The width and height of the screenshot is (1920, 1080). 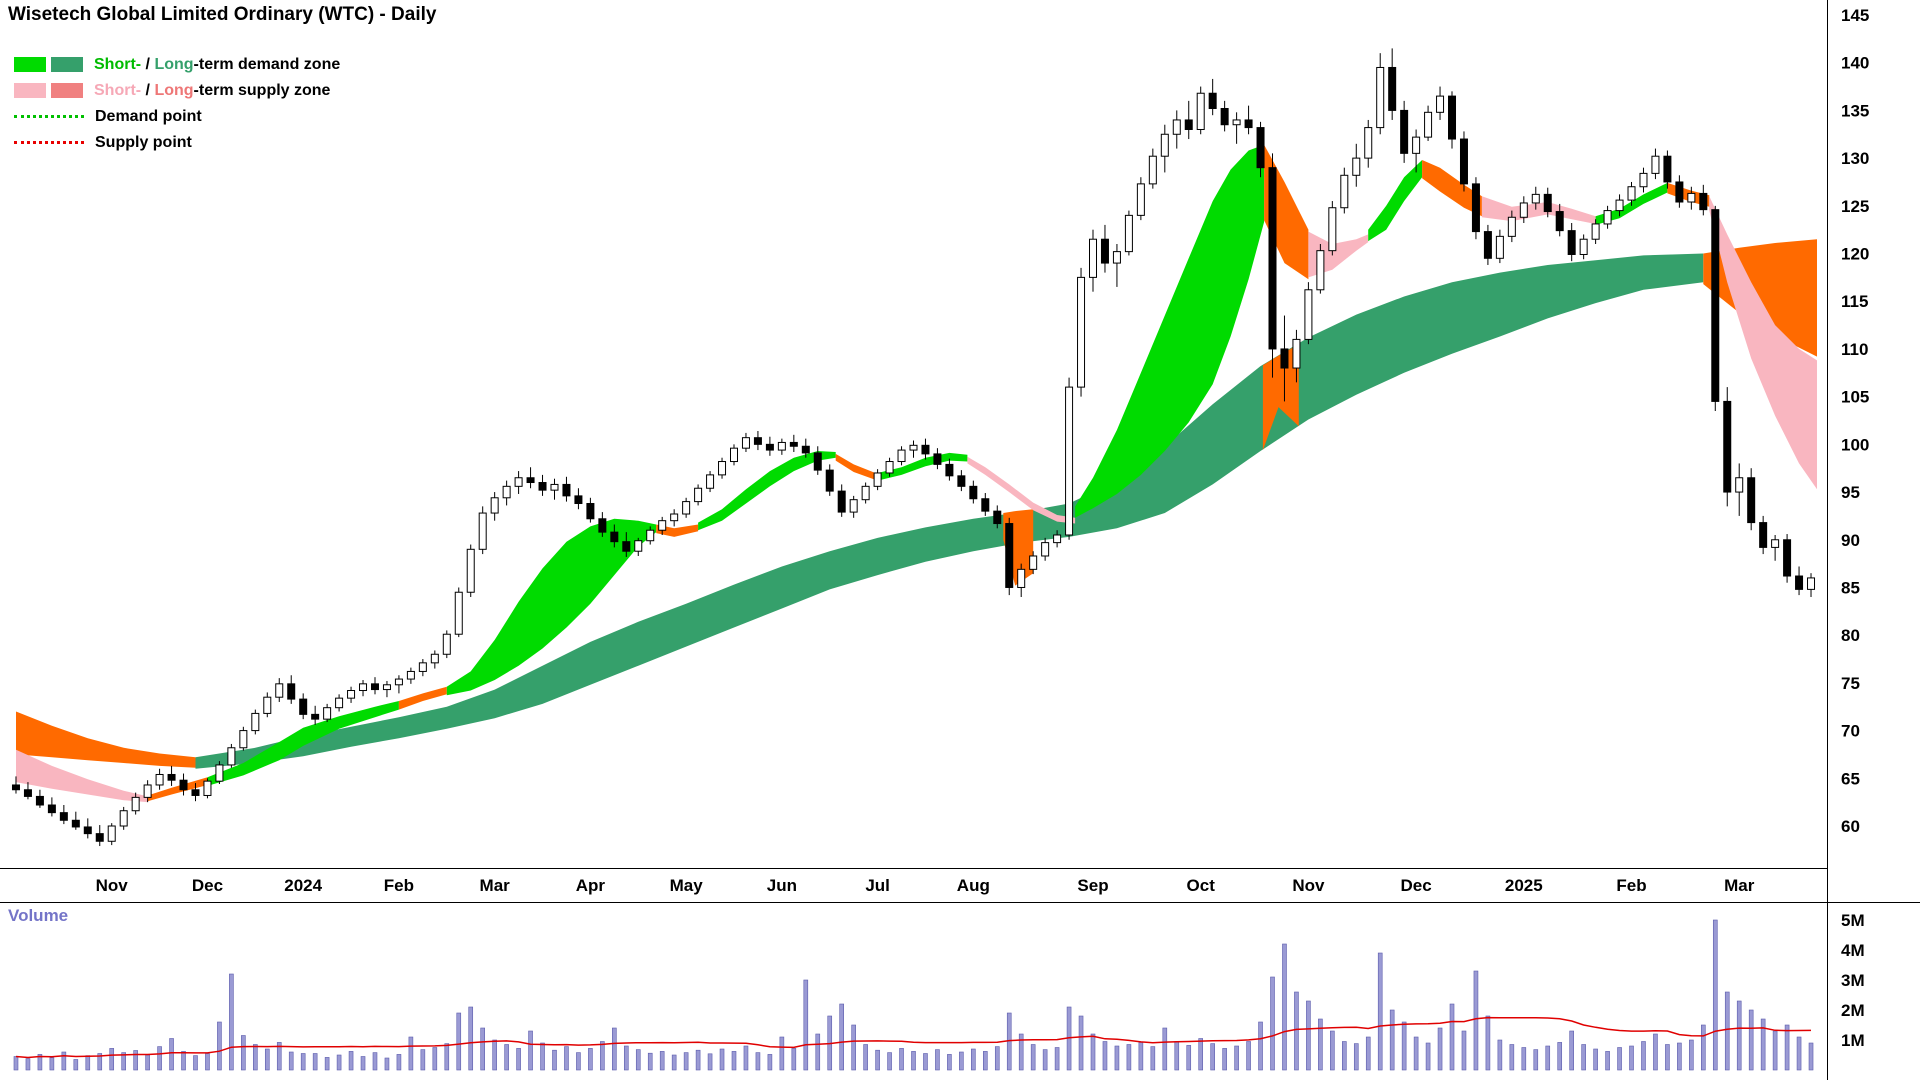 What do you see at coordinates (399, 885) in the screenshot?
I see `month-tick-label: Feb` at bounding box center [399, 885].